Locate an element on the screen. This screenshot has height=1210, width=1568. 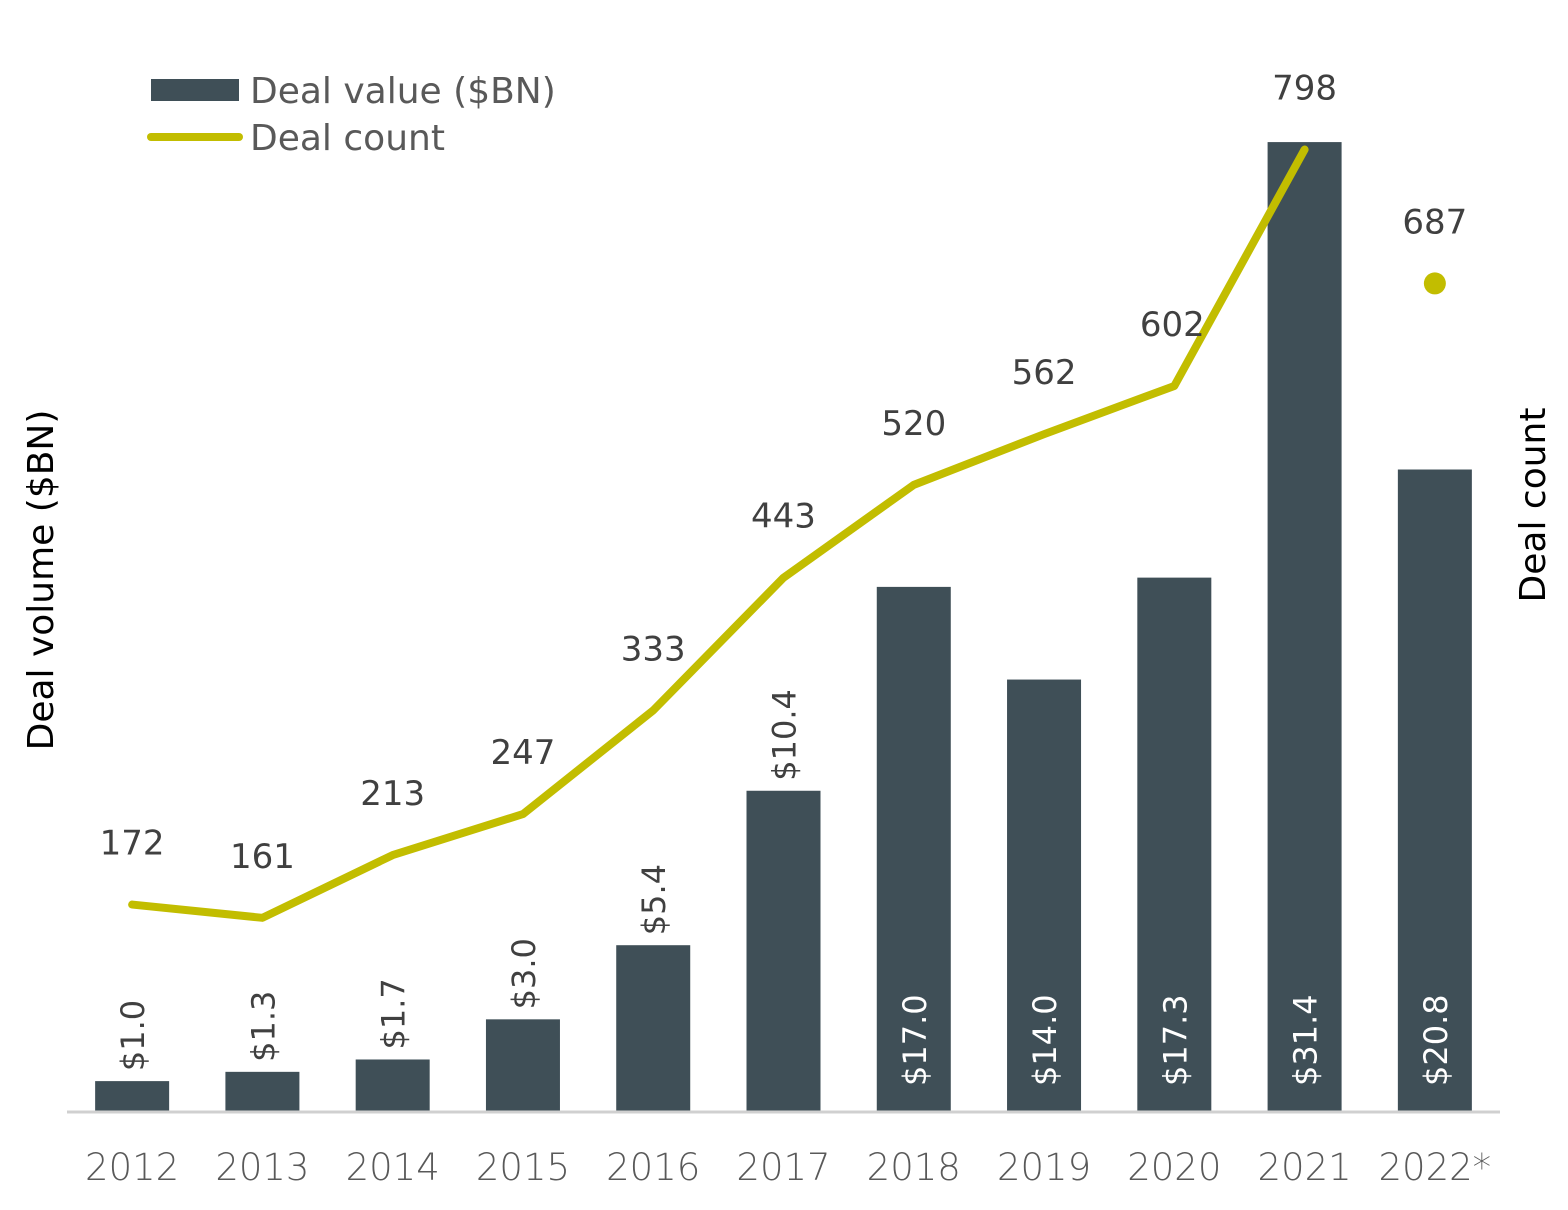
x-tick-label: 2019 is located at coordinates (1044, 1167).